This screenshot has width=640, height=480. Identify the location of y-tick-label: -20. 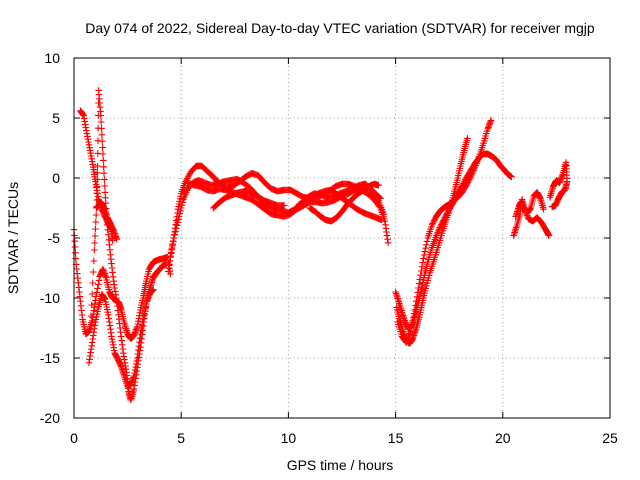
(50, 418).